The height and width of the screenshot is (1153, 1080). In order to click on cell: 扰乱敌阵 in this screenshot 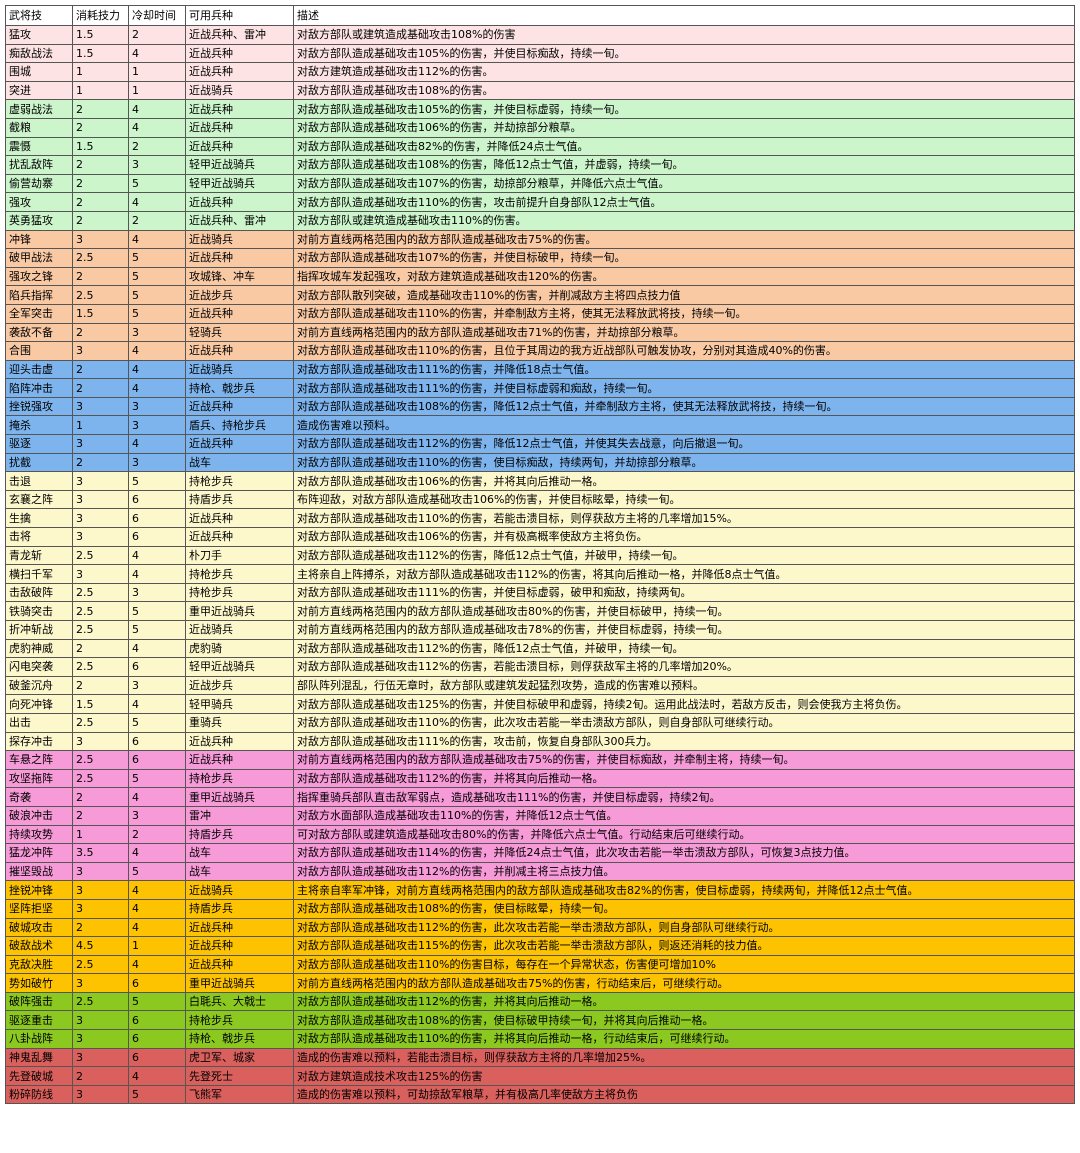, I will do `click(39, 165)`.